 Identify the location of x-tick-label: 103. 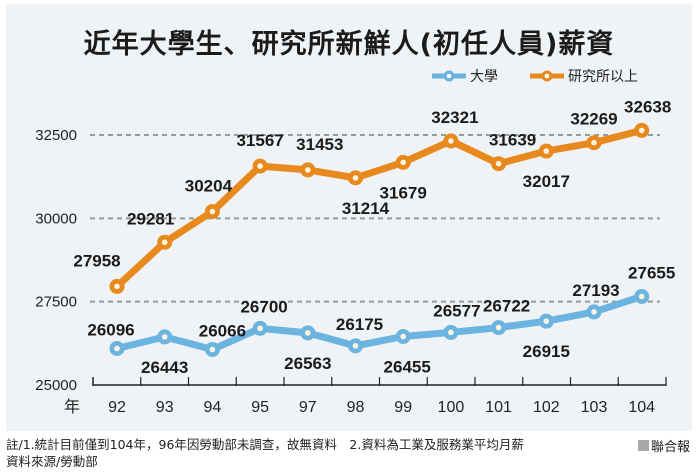
(594, 407).